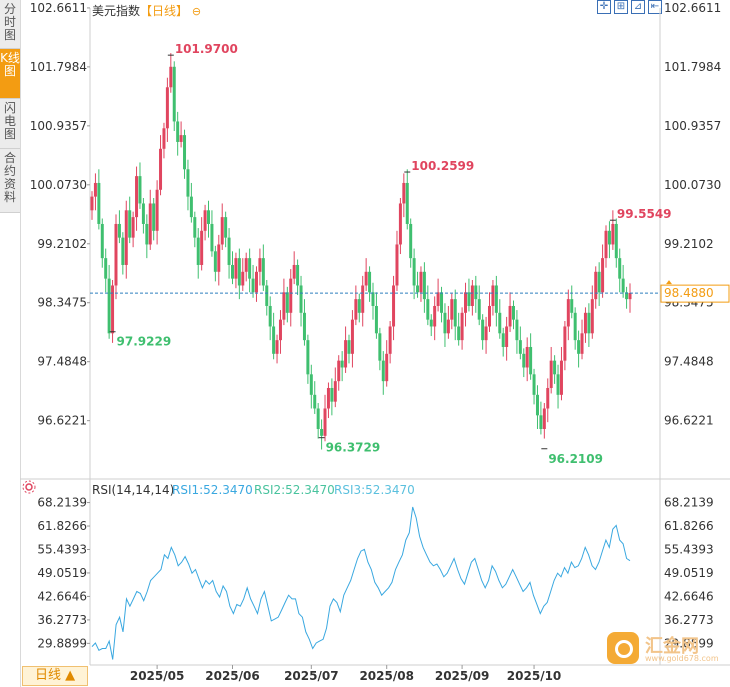 This screenshot has height=687, width=730. I want to click on y-tick-label-left: 100.0730, so click(58, 185).